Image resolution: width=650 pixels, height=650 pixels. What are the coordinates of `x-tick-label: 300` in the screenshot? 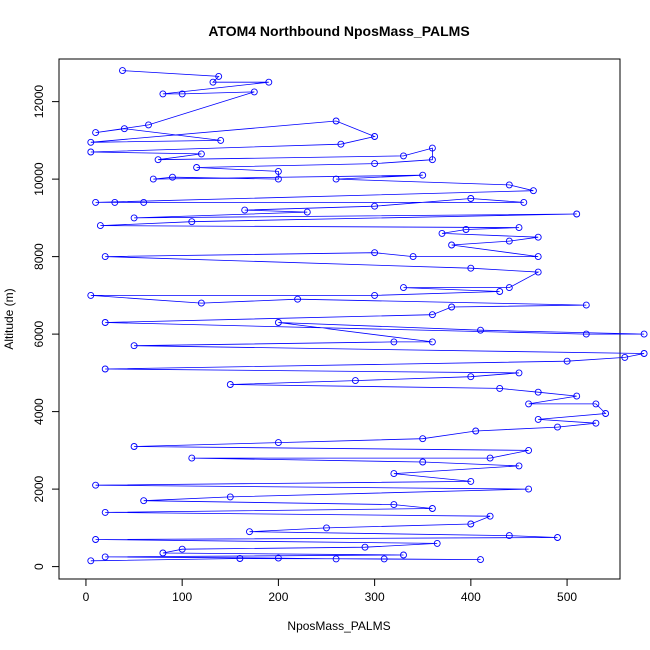 It's located at (375, 597).